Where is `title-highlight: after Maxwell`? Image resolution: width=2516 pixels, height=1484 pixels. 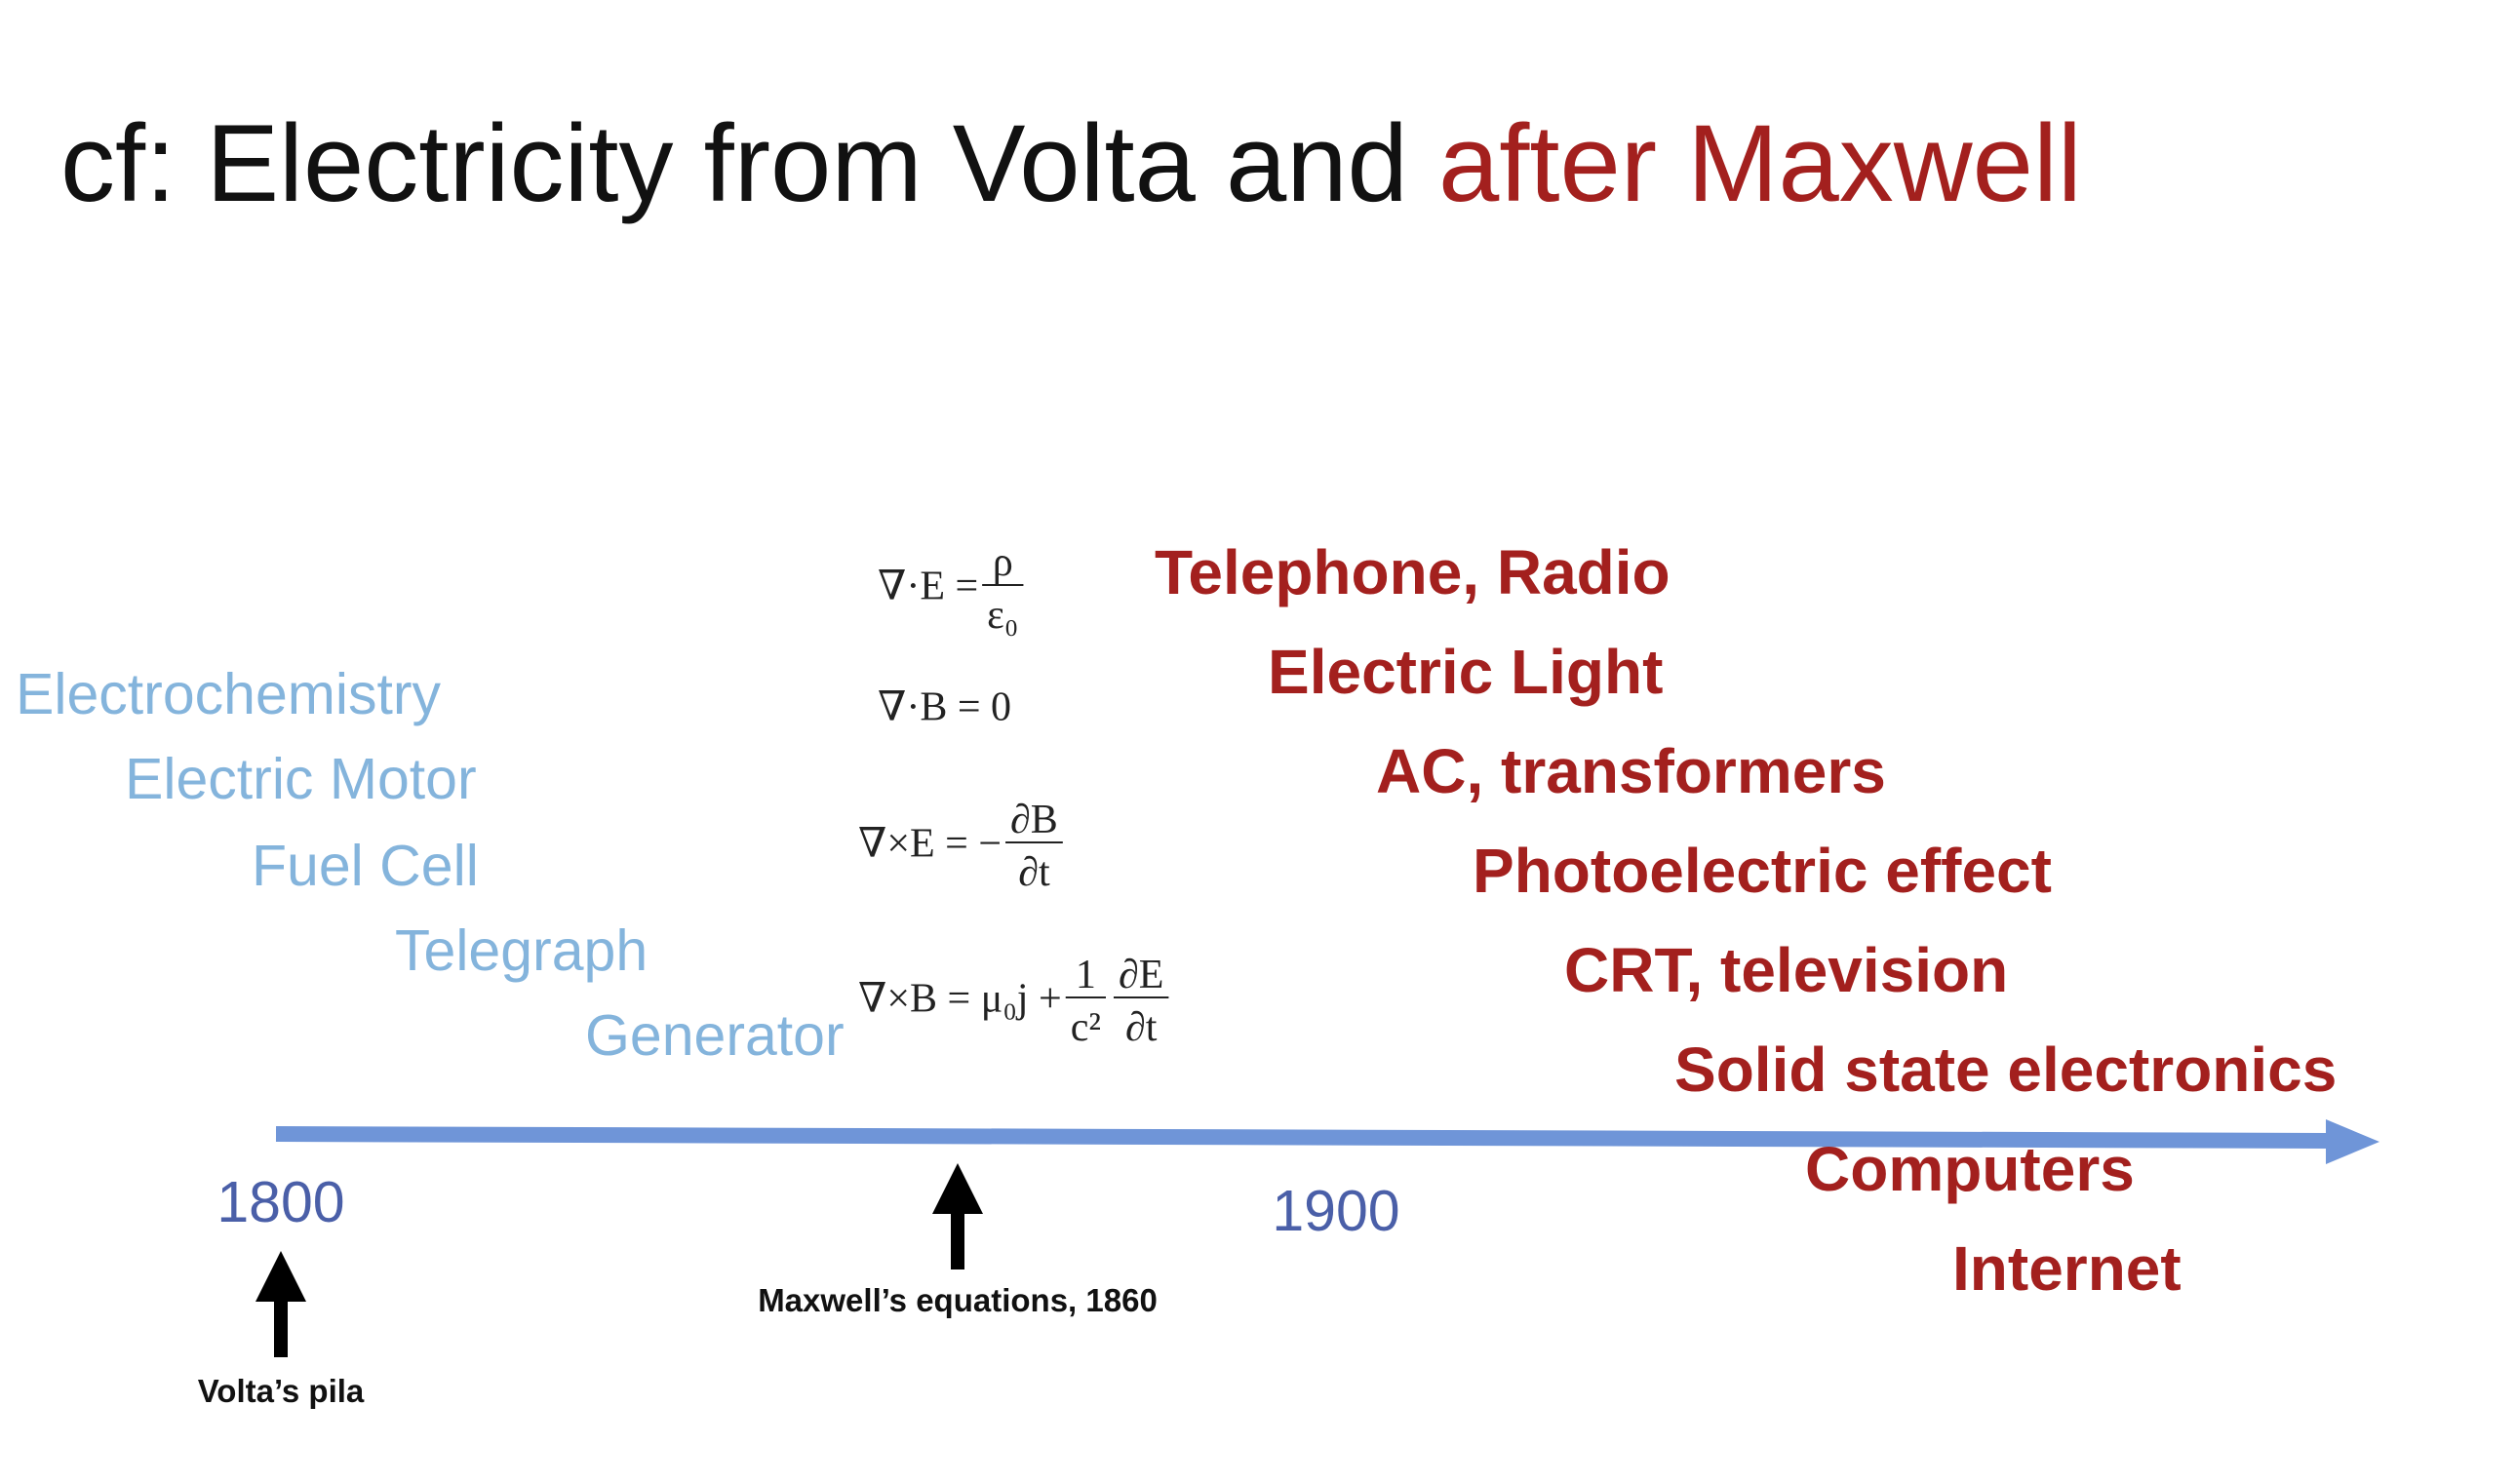
title-highlight: after Maxwell is located at coordinates (1760, 163).